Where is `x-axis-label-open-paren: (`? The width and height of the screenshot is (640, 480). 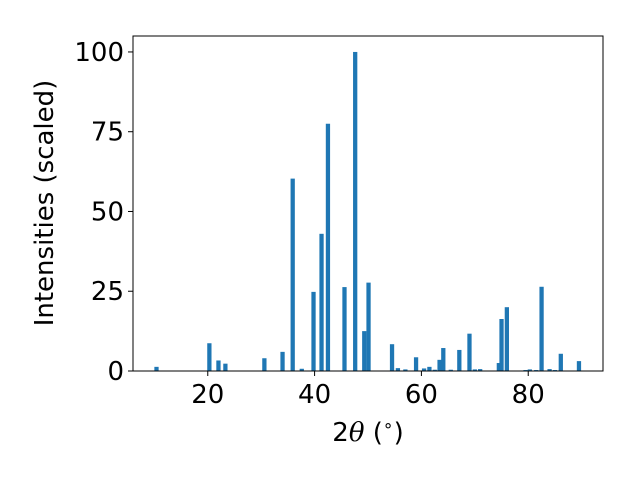 x-axis-label-open-paren: ( is located at coordinates (373, 433).